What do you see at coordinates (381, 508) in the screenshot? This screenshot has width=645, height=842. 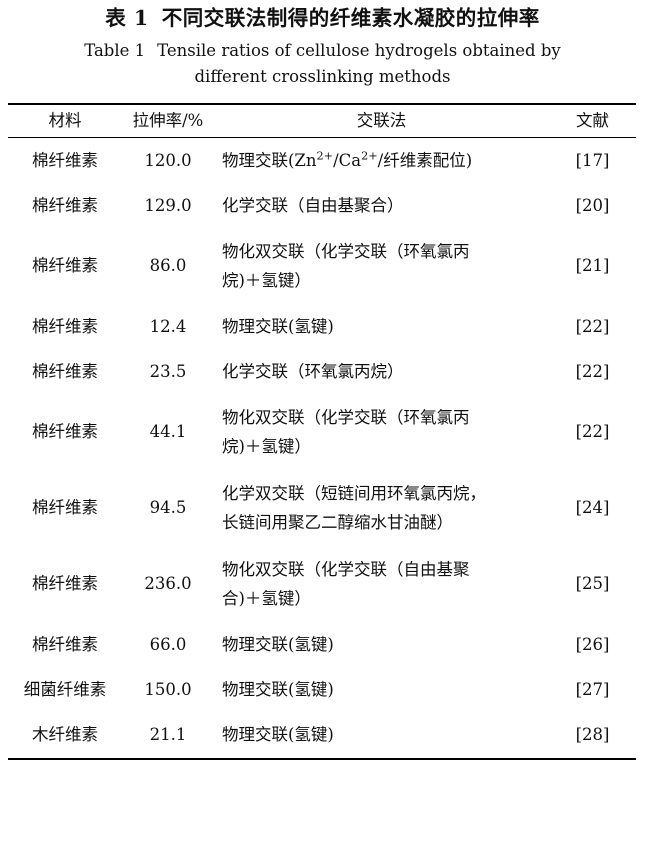 I see `cell-crosslinking-method: 化学双交联（短链间用环氧氯丙烷， 长链间用聚乙二醇缩水甘油醚）` at bounding box center [381, 508].